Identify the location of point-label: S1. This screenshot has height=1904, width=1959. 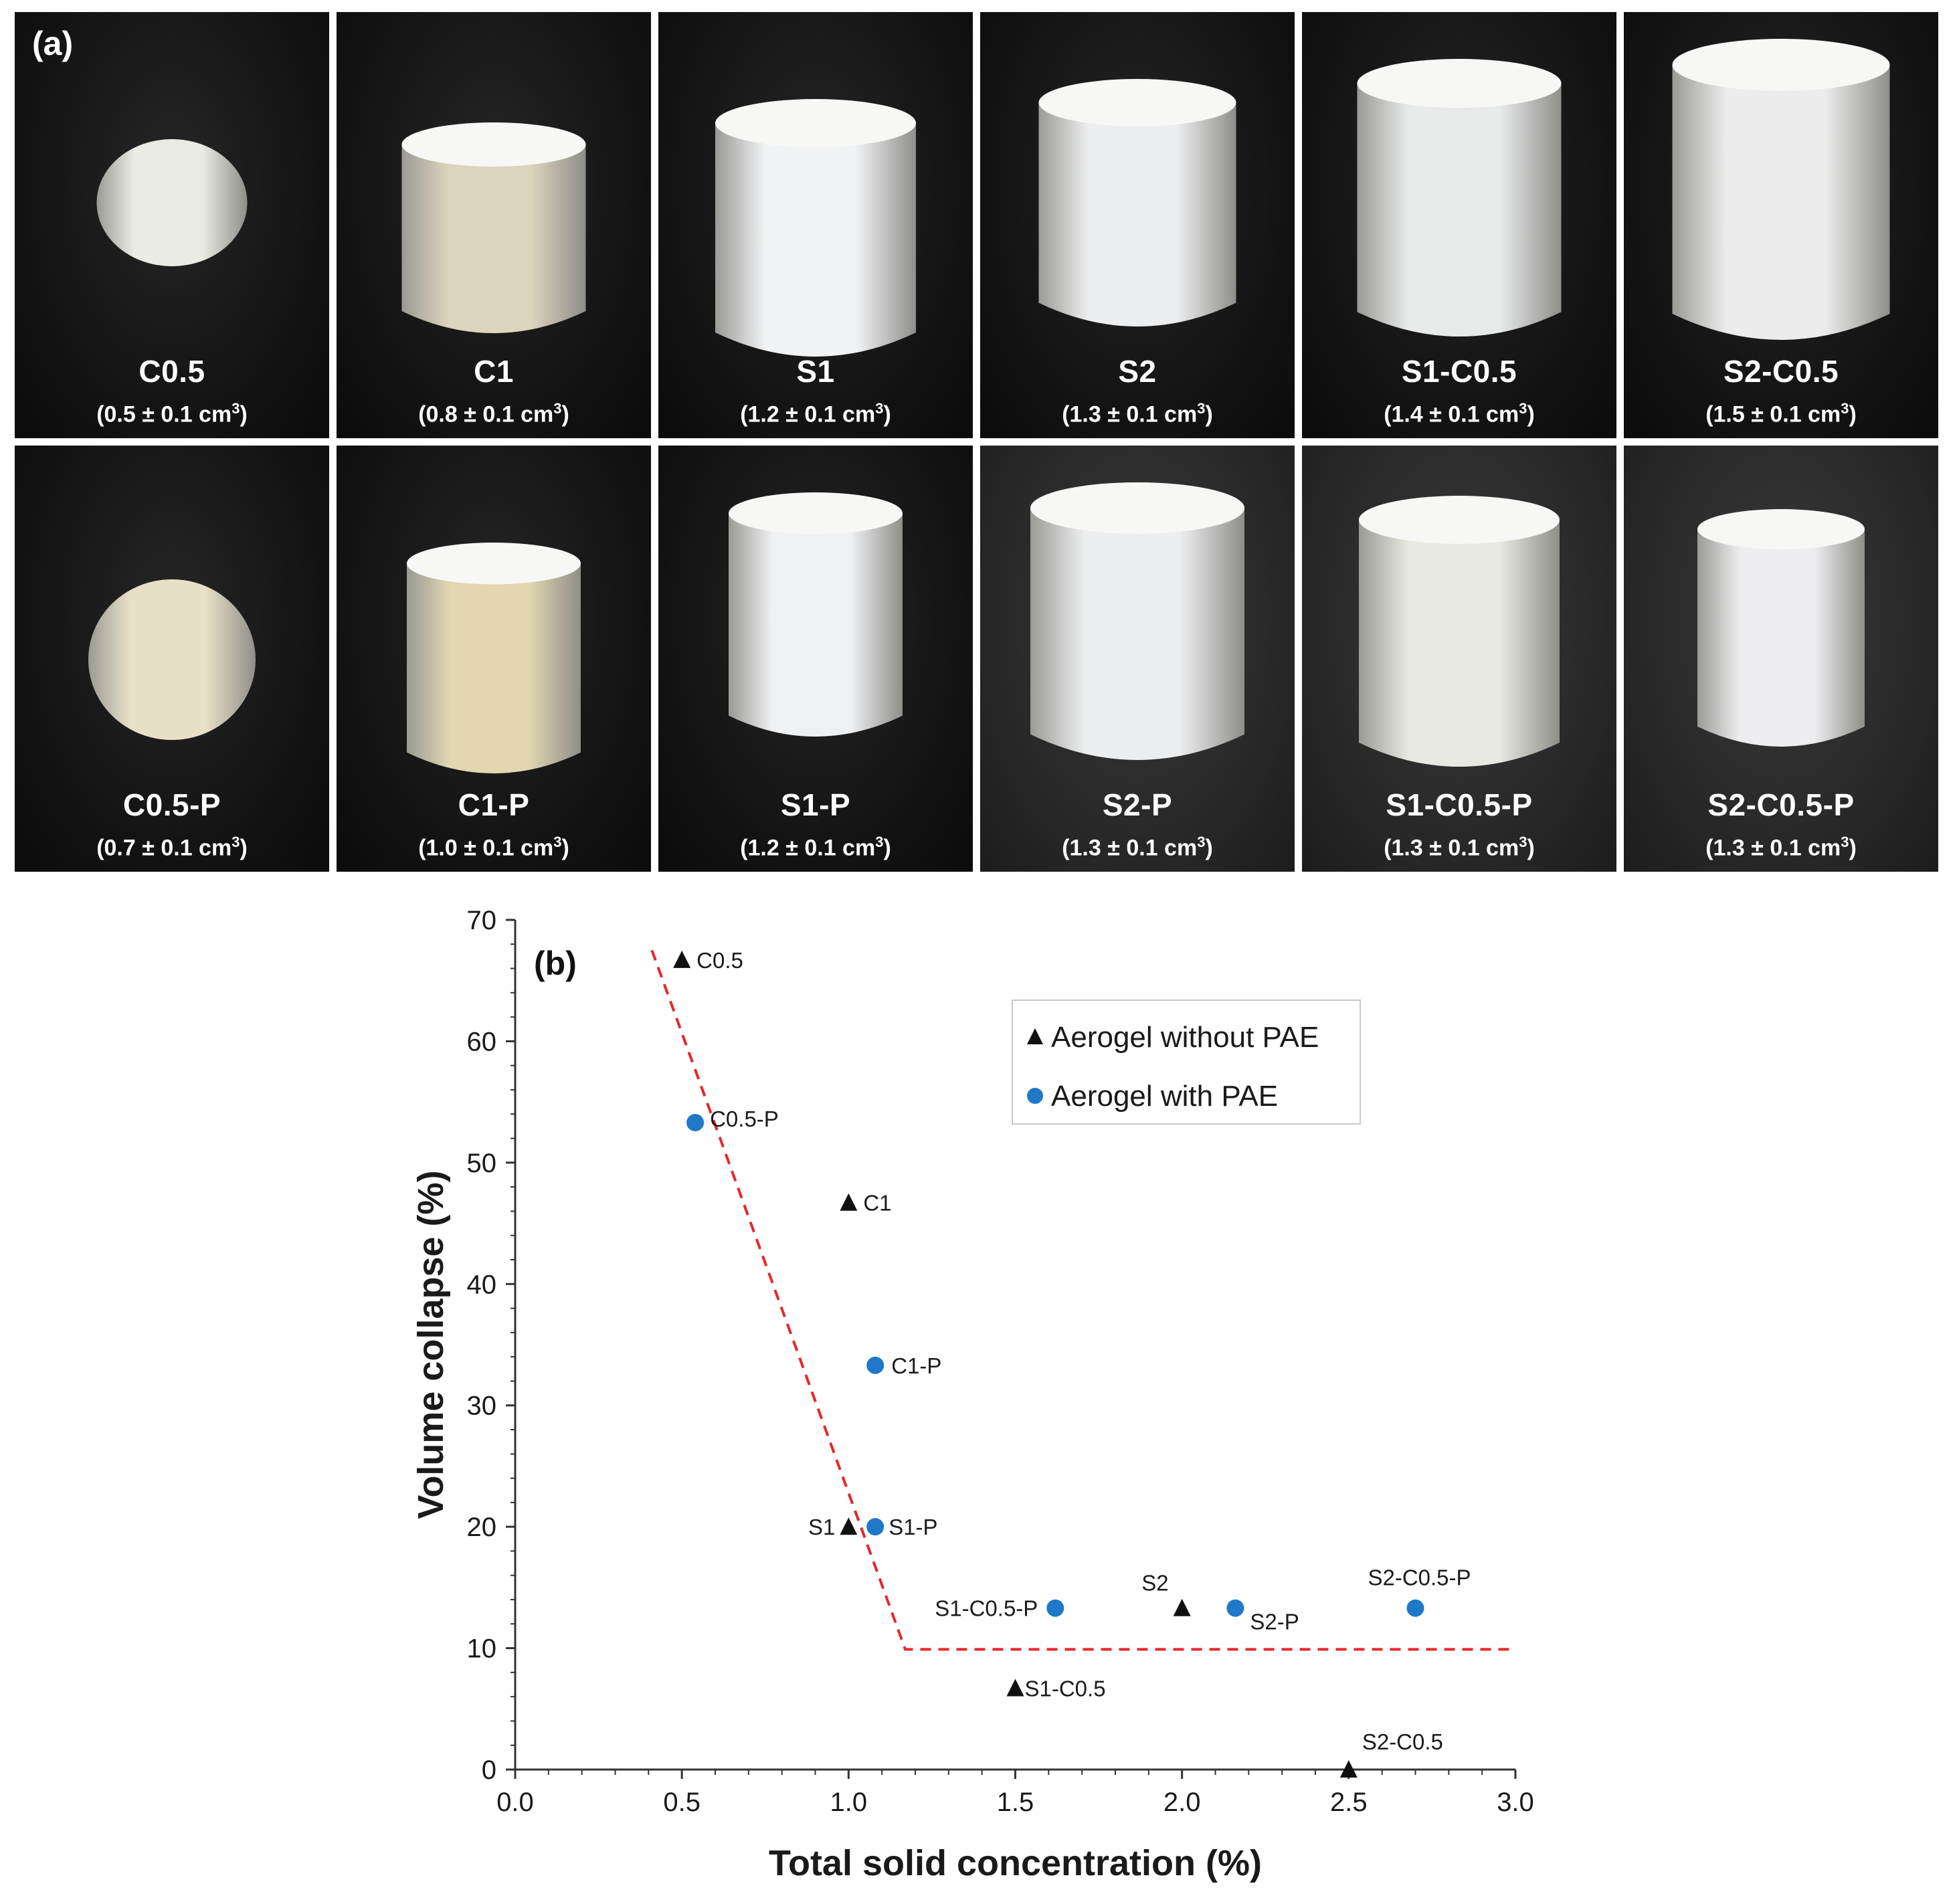
(821, 1527).